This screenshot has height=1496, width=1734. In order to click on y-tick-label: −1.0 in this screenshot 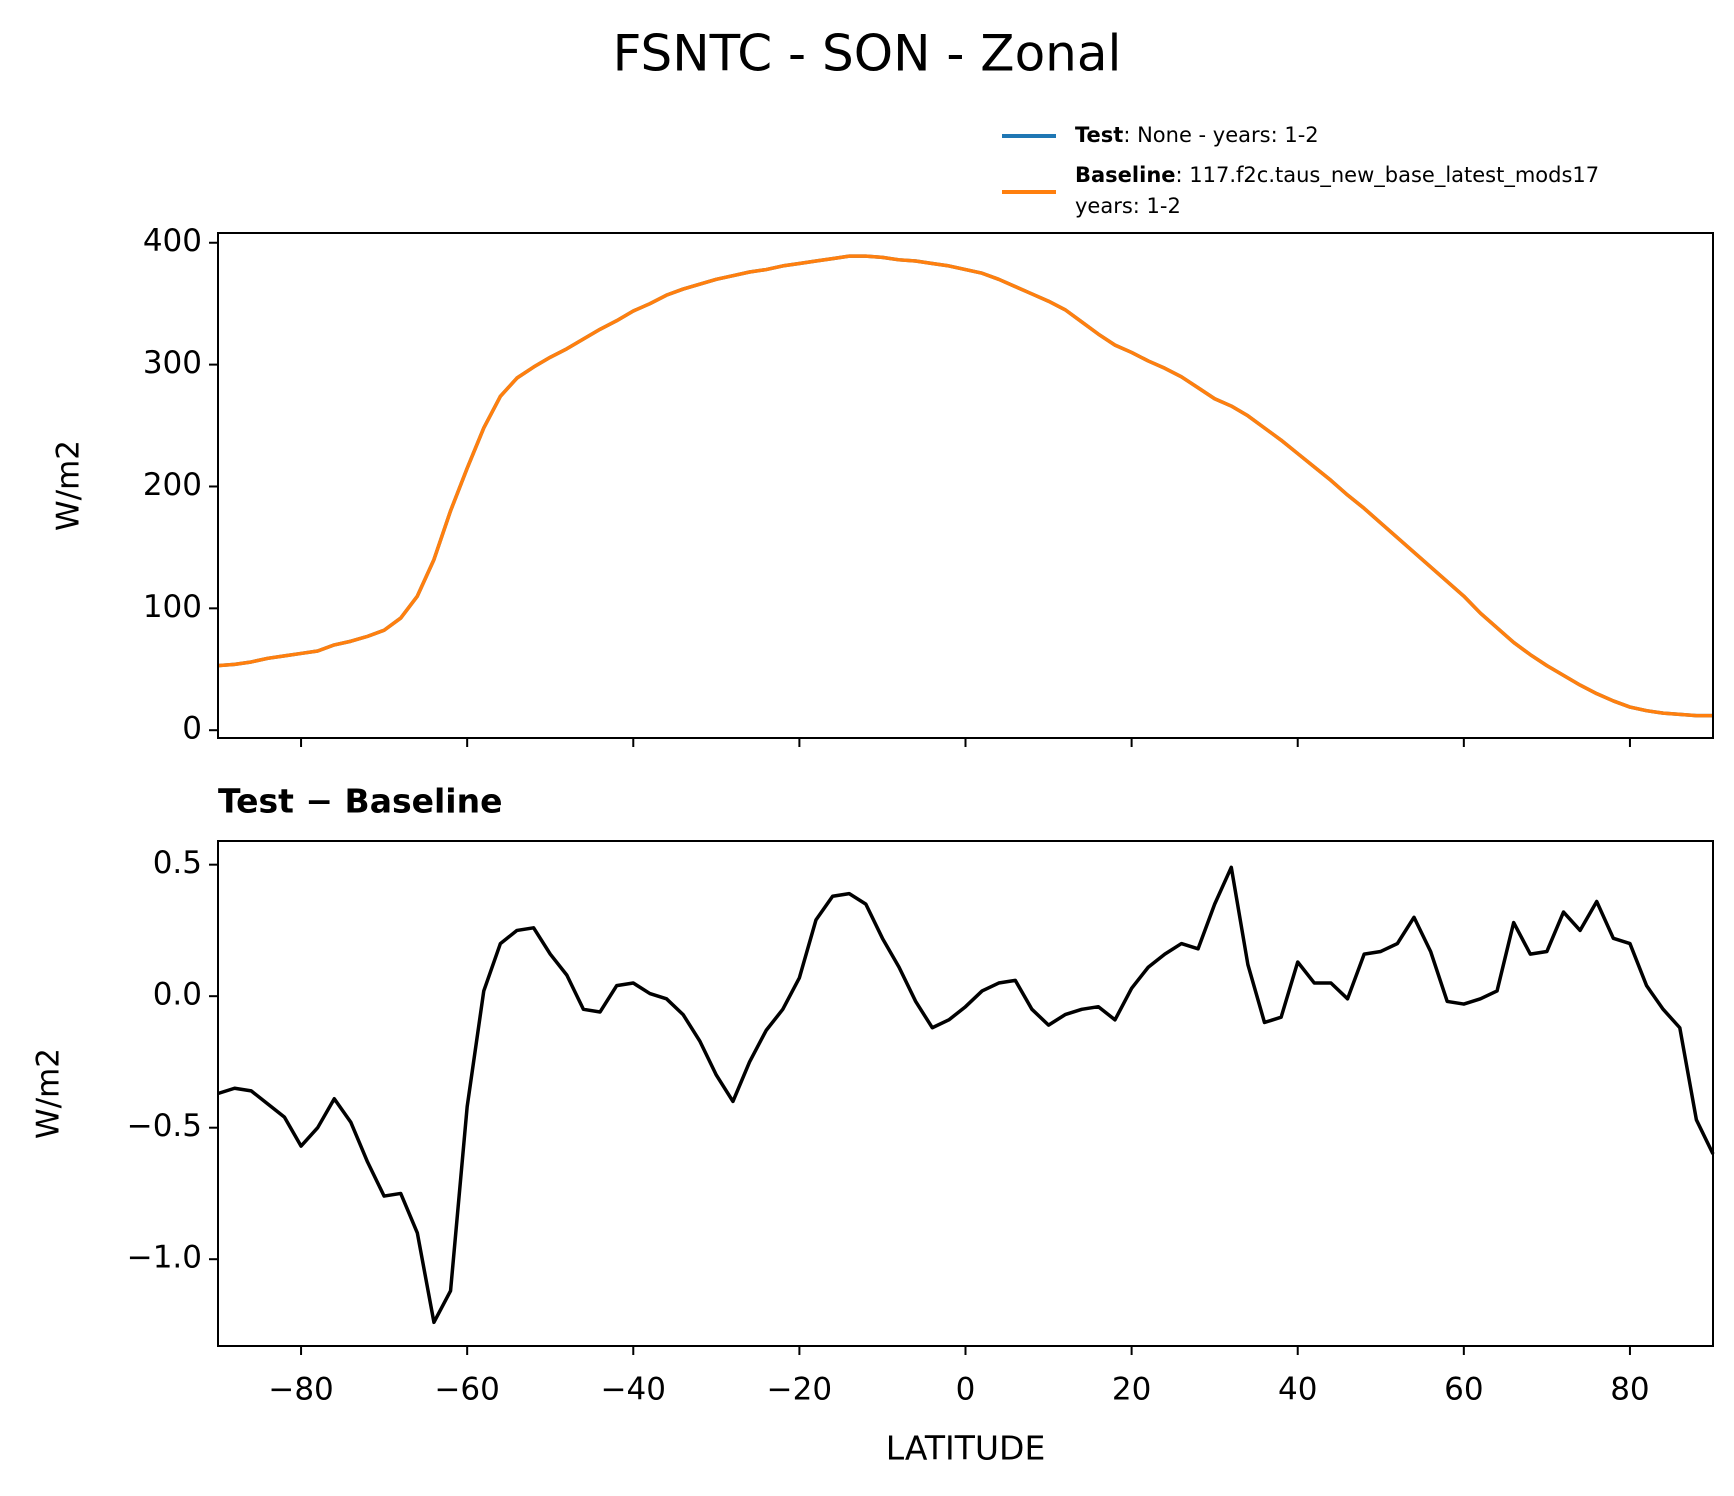, I will do `click(164, 1258)`.